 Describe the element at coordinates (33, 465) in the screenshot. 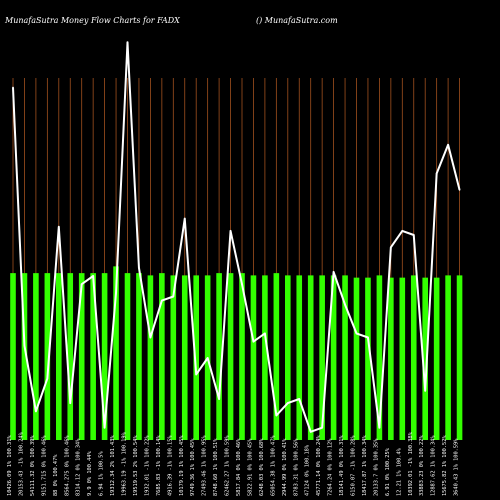

I see `x-tick-label: 54111.32 0% 100.39%` at that location.